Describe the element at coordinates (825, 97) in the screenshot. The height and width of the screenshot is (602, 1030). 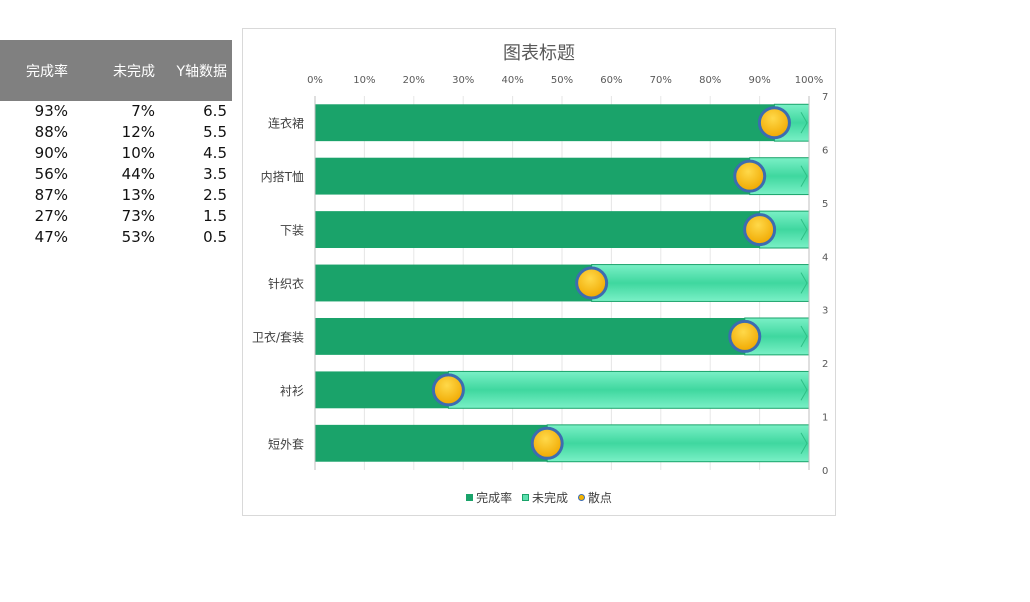
I see `y2-tick-label: 7` at that location.